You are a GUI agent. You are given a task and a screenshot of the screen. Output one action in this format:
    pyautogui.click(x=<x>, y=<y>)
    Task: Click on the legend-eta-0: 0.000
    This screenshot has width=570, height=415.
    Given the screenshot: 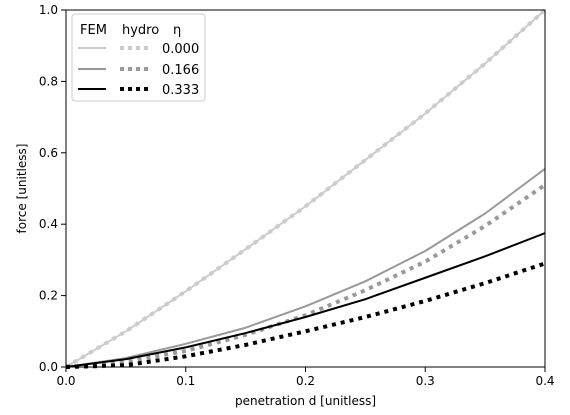 What is the action you would take?
    pyautogui.click(x=180, y=49)
    